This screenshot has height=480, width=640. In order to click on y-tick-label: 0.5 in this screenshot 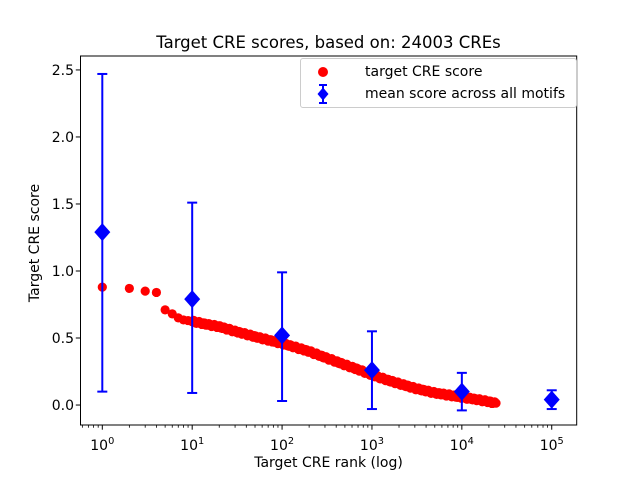, I will do `click(63, 339)`.